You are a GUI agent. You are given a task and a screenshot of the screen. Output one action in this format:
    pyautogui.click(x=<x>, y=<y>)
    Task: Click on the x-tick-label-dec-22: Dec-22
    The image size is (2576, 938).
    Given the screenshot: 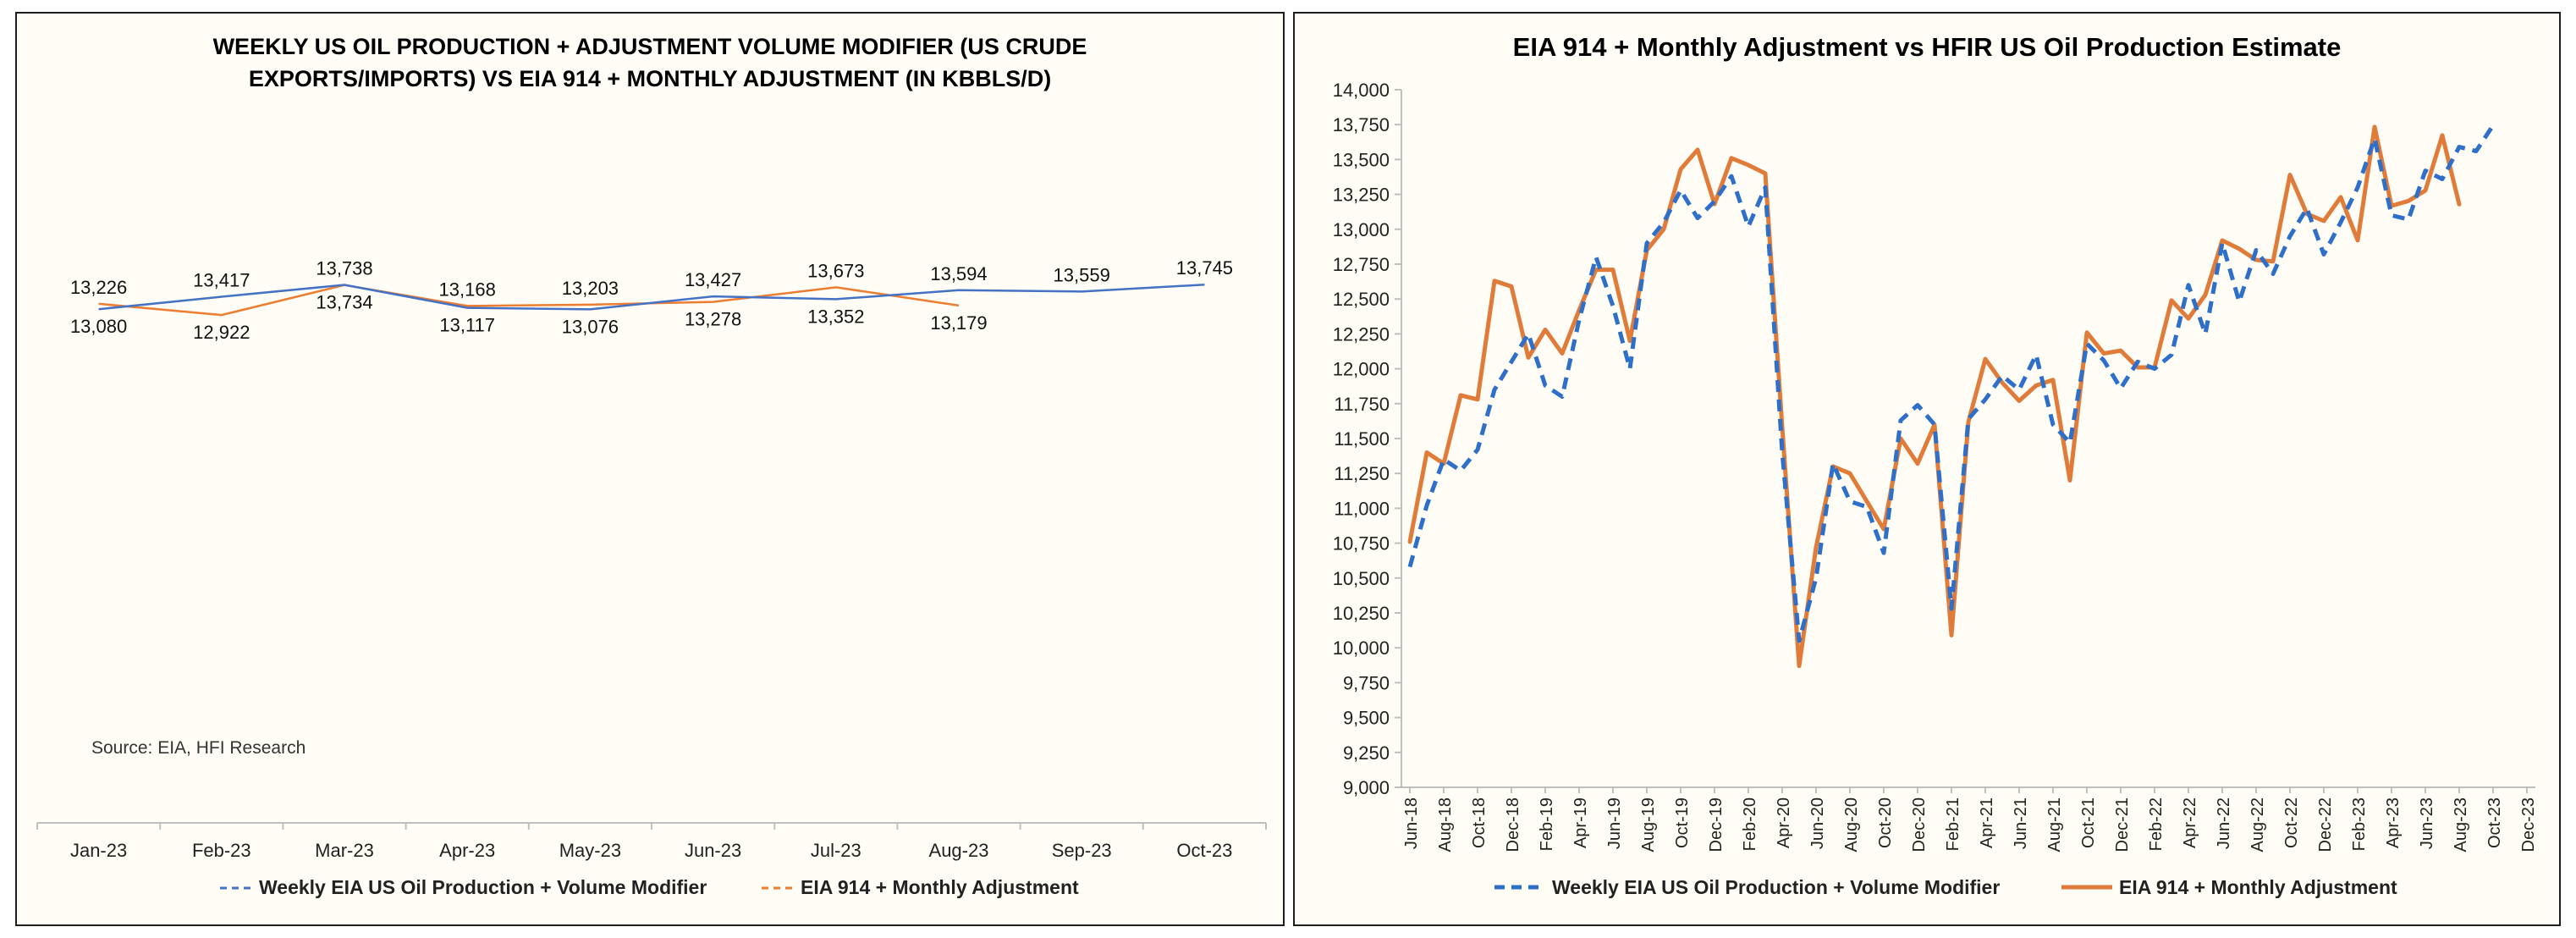 What is the action you would take?
    pyautogui.click(x=2325, y=824)
    